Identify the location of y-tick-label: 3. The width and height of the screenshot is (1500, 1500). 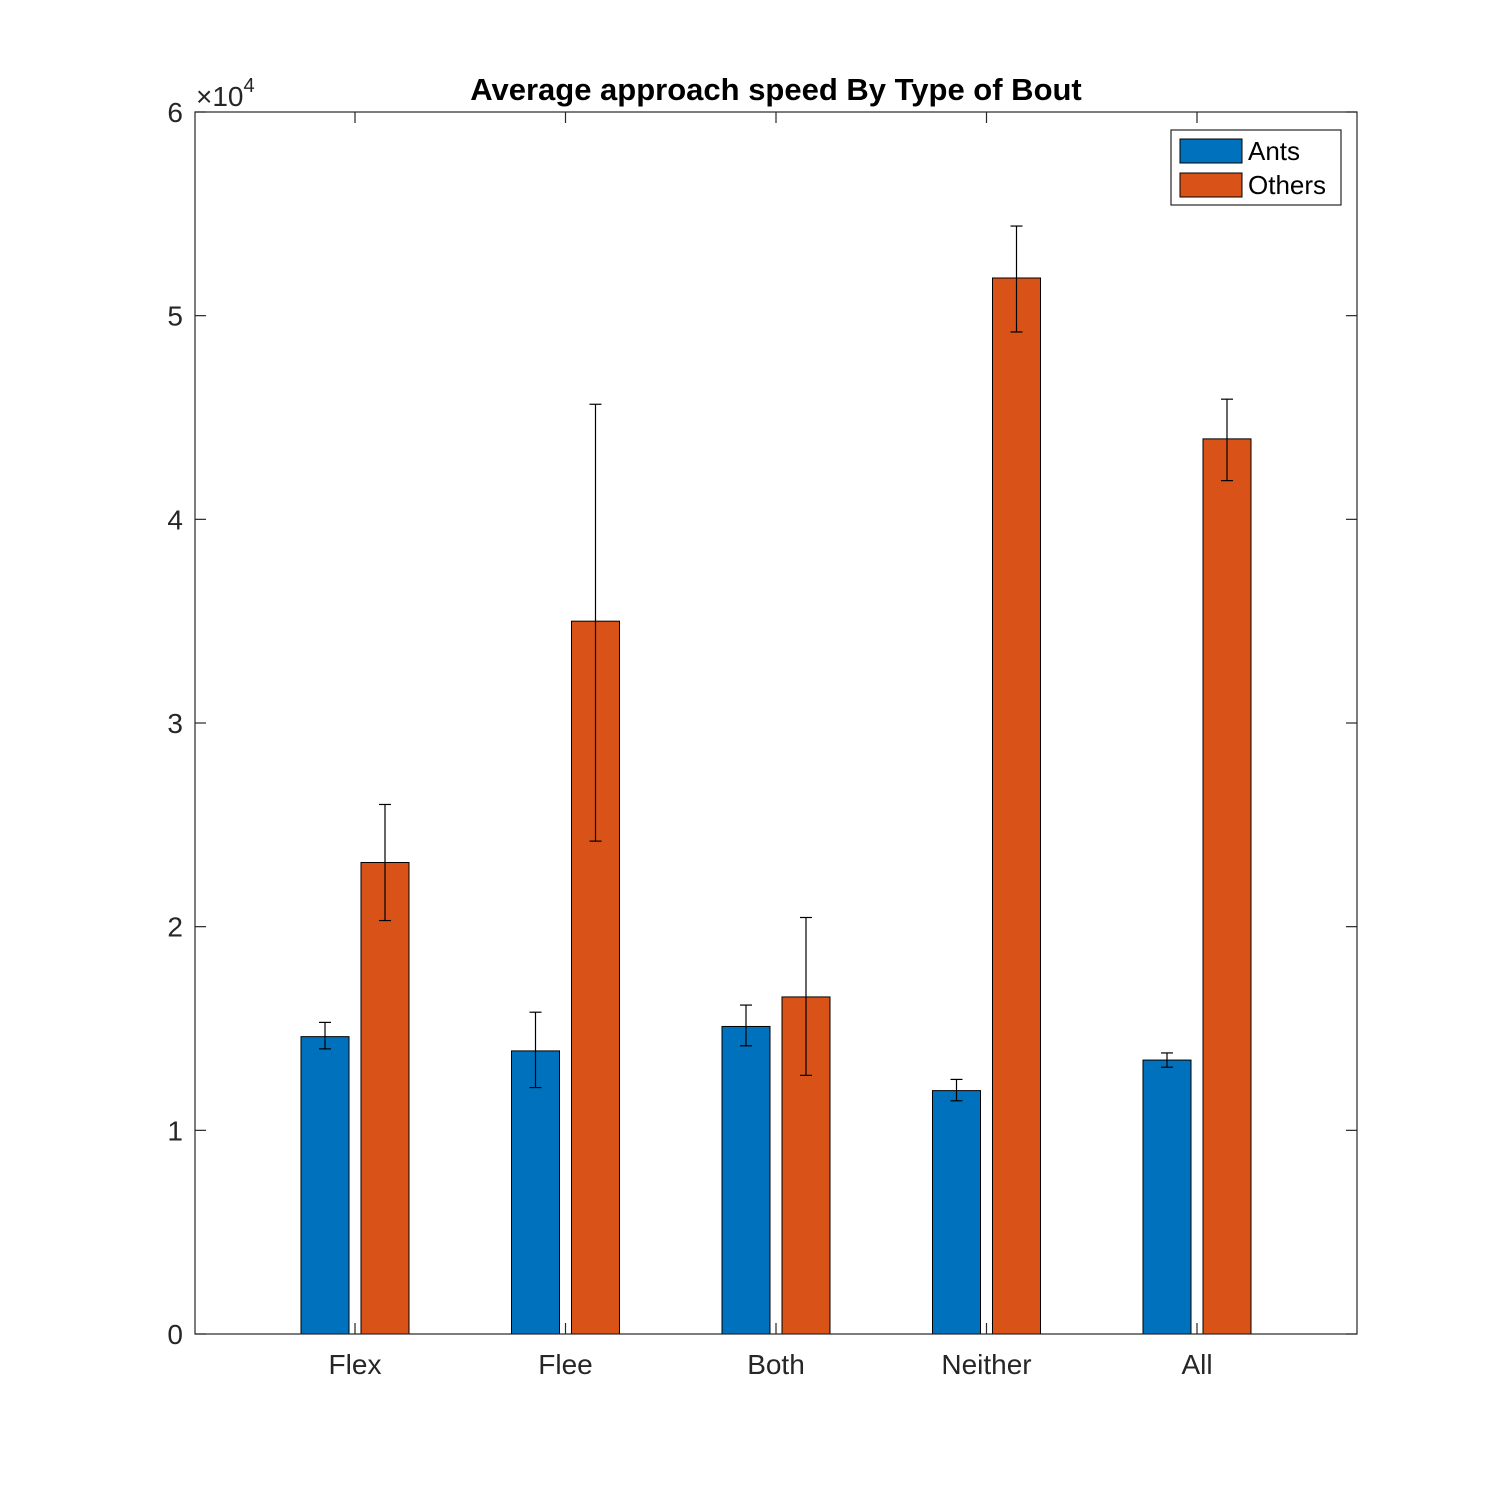
(175, 723).